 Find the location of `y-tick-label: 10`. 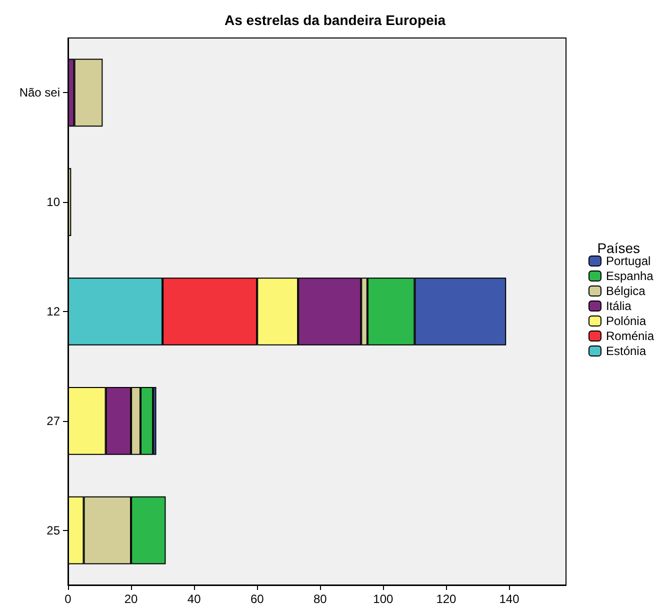

y-tick-label: 10 is located at coordinates (53, 202).